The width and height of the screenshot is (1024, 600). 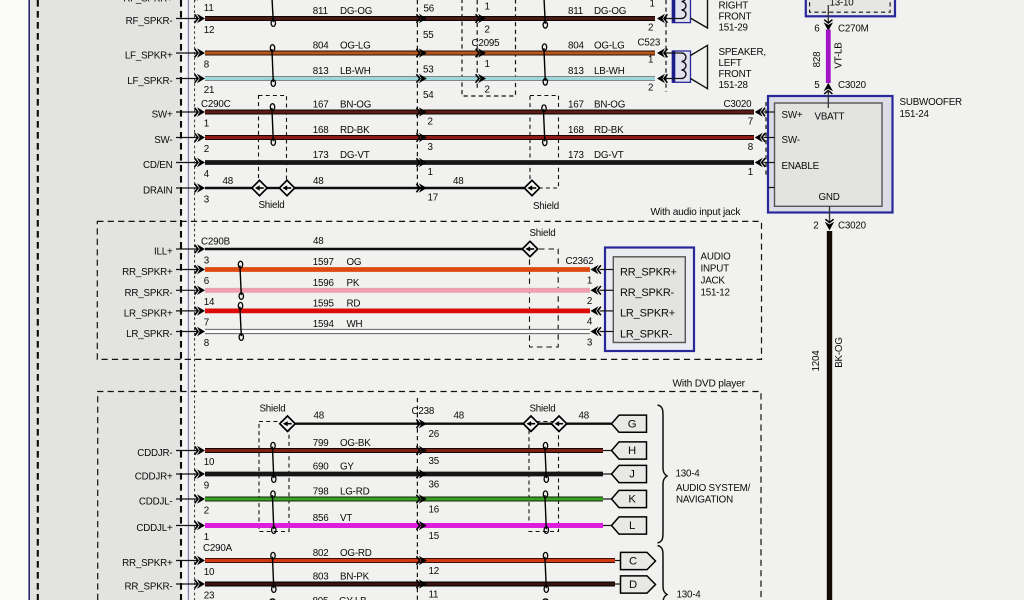 What do you see at coordinates (647, 313) in the screenshot?
I see `svg-text: LR_SPKR+` at bounding box center [647, 313].